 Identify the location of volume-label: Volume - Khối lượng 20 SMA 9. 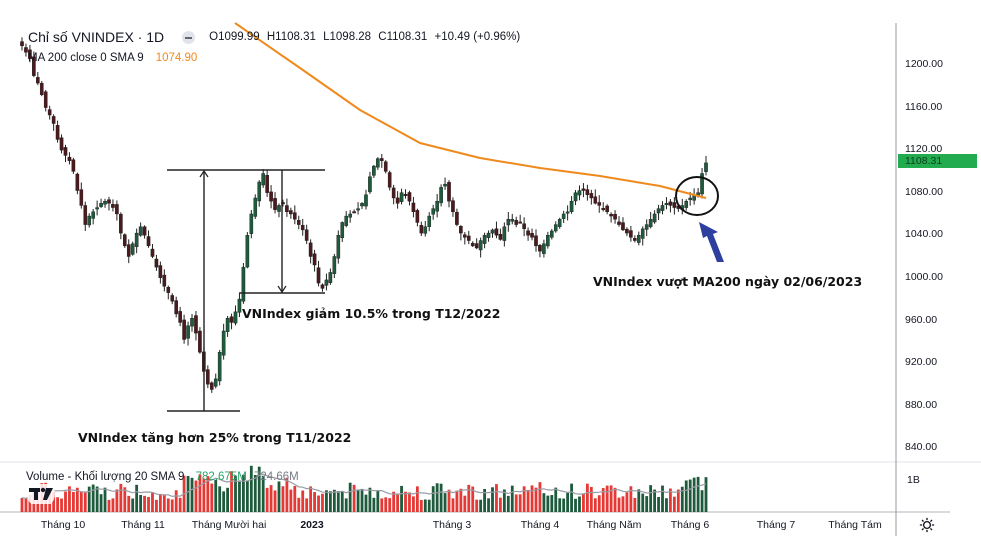
(105, 477).